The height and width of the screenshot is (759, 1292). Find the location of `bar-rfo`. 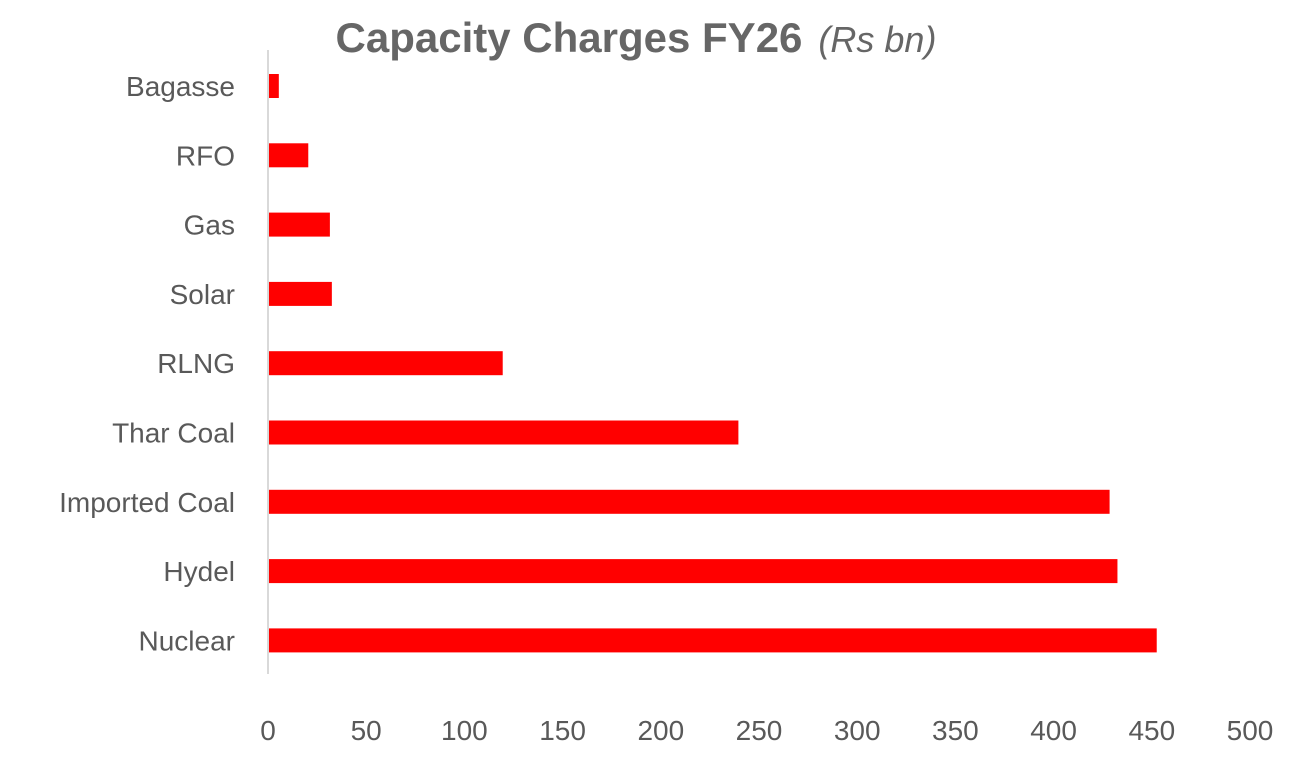

bar-rfo is located at coordinates (289, 155).